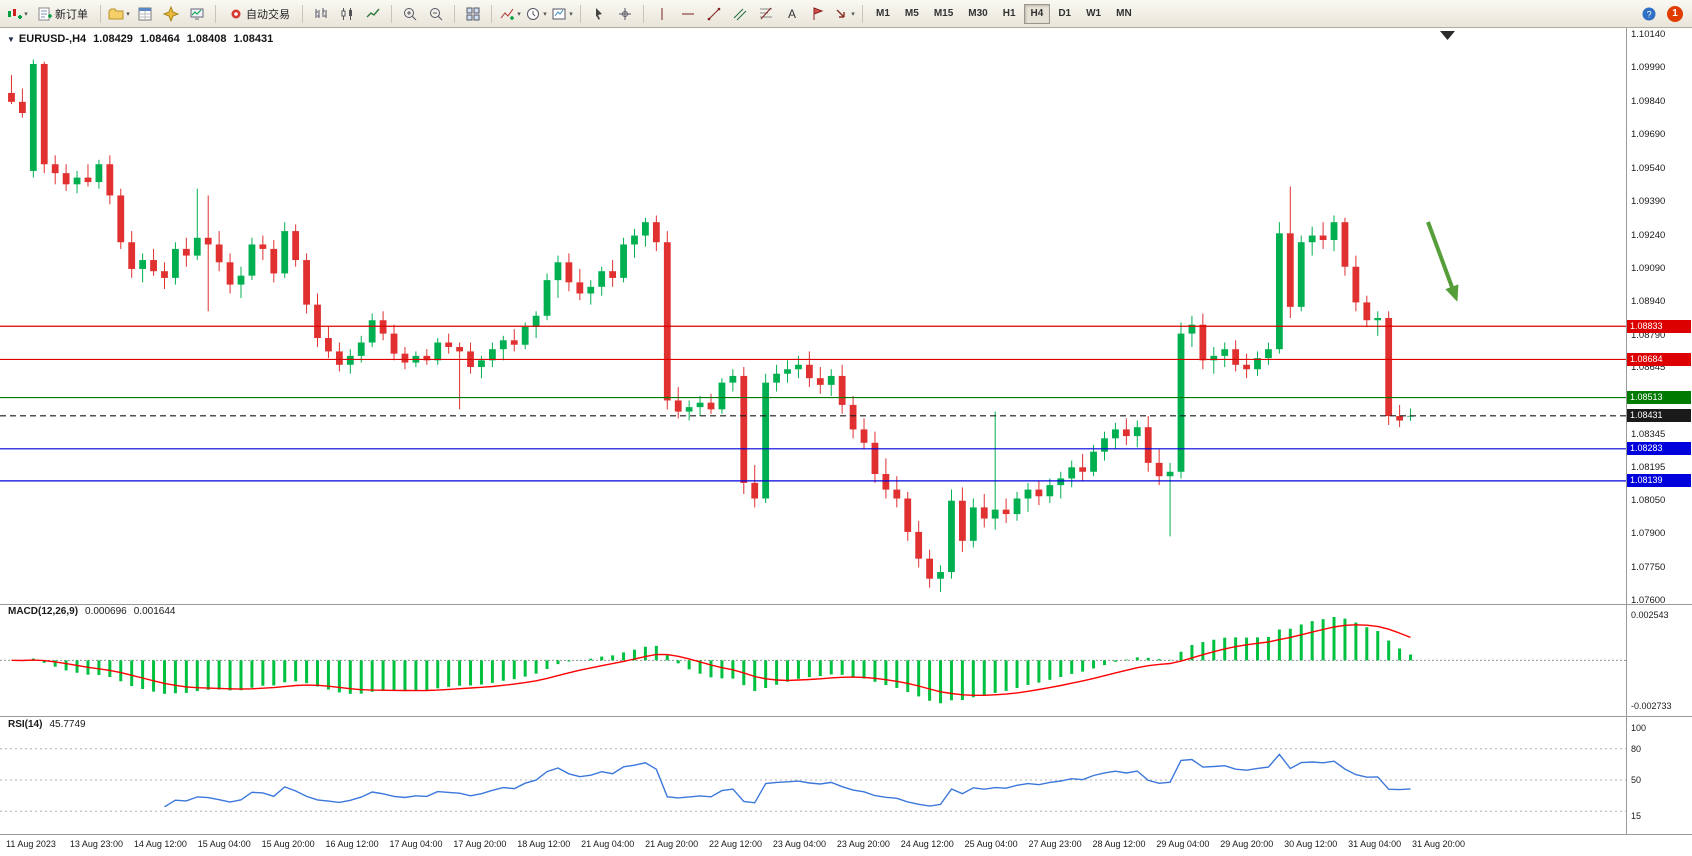 The image size is (1692, 856). Describe the element at coordinates (978, 13) in the screenshot. I see `timeframe-button-M30: M30` at that location.